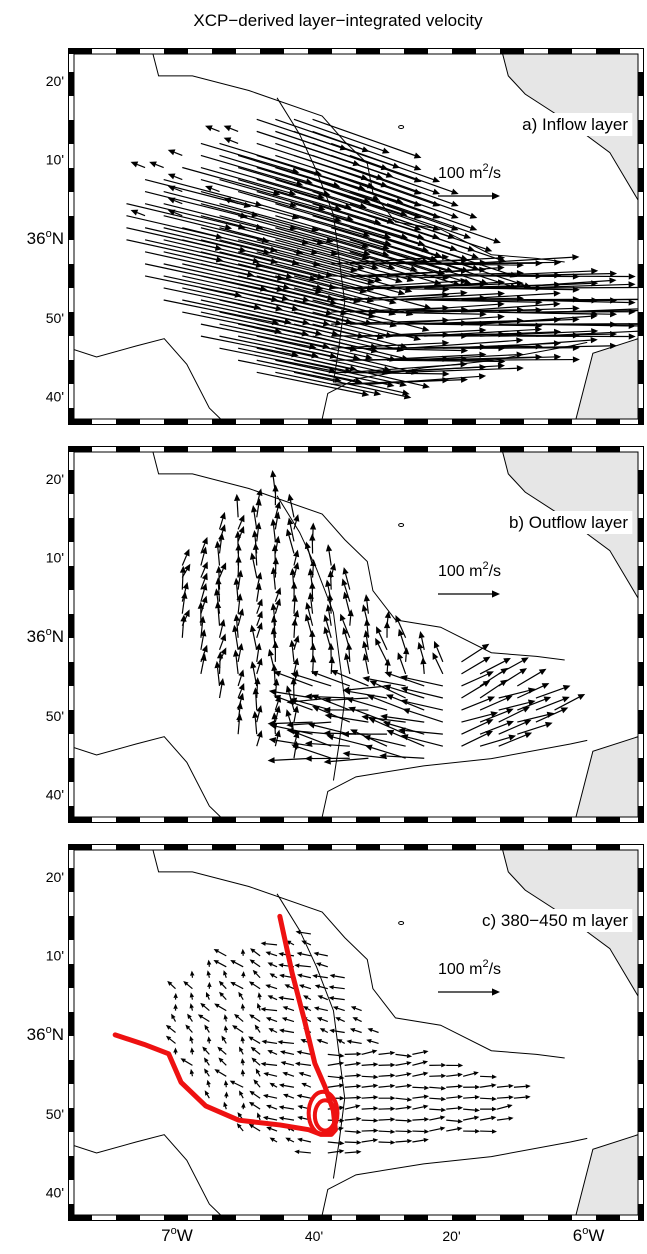  I want to click on y-tick-label: 20', so click(55, 81).